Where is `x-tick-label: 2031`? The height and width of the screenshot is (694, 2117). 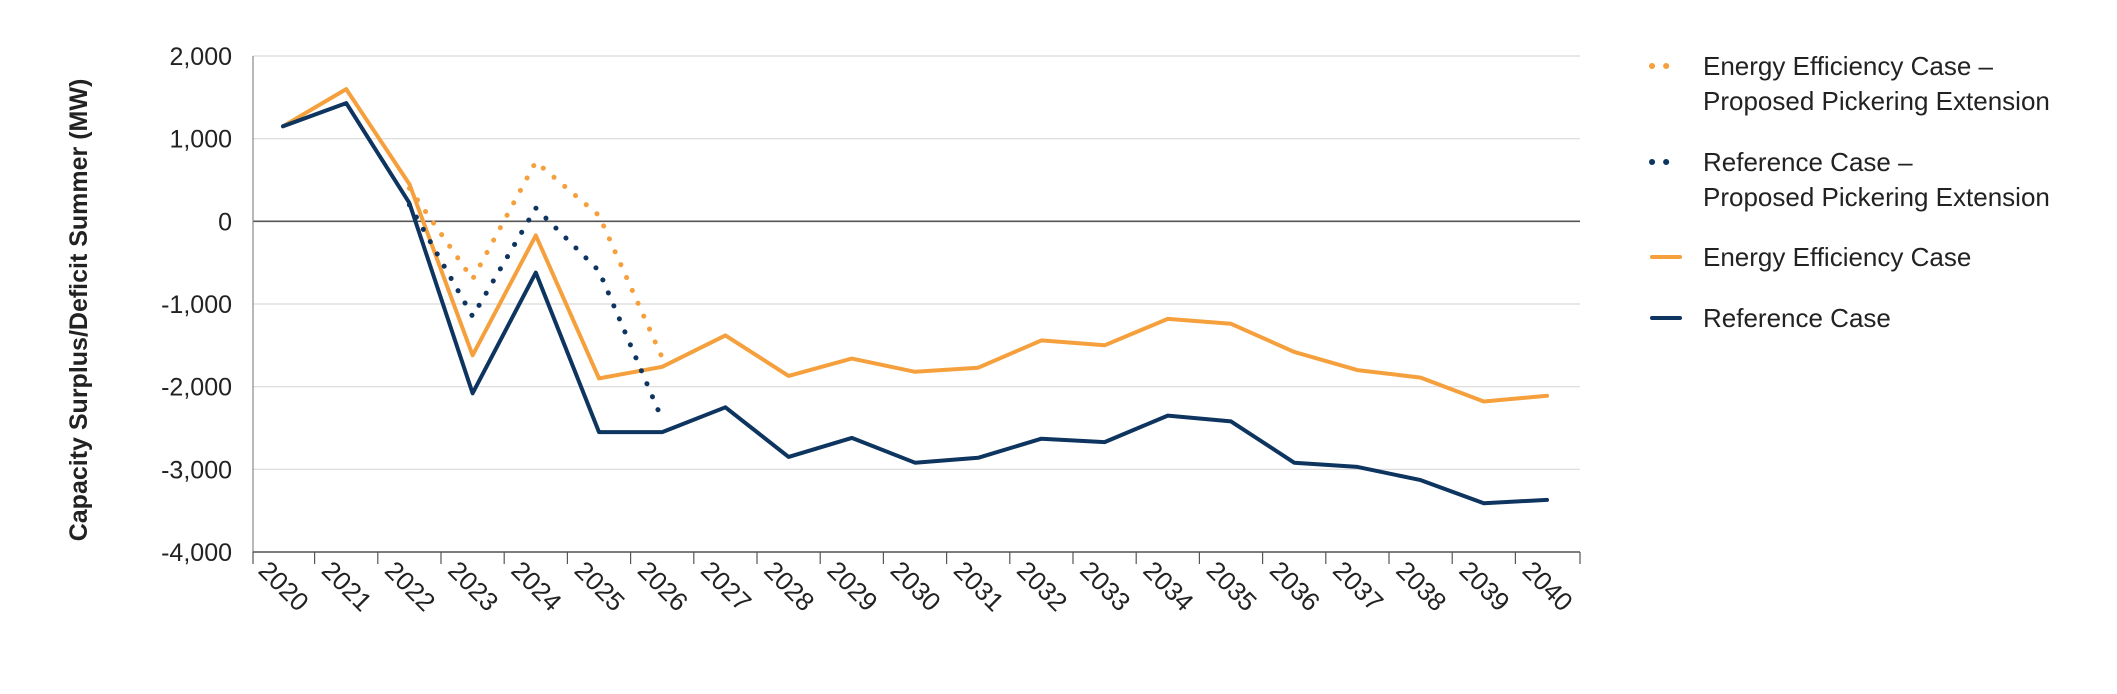
x-tick-label: 2031 is located at coordinates (979, 586).